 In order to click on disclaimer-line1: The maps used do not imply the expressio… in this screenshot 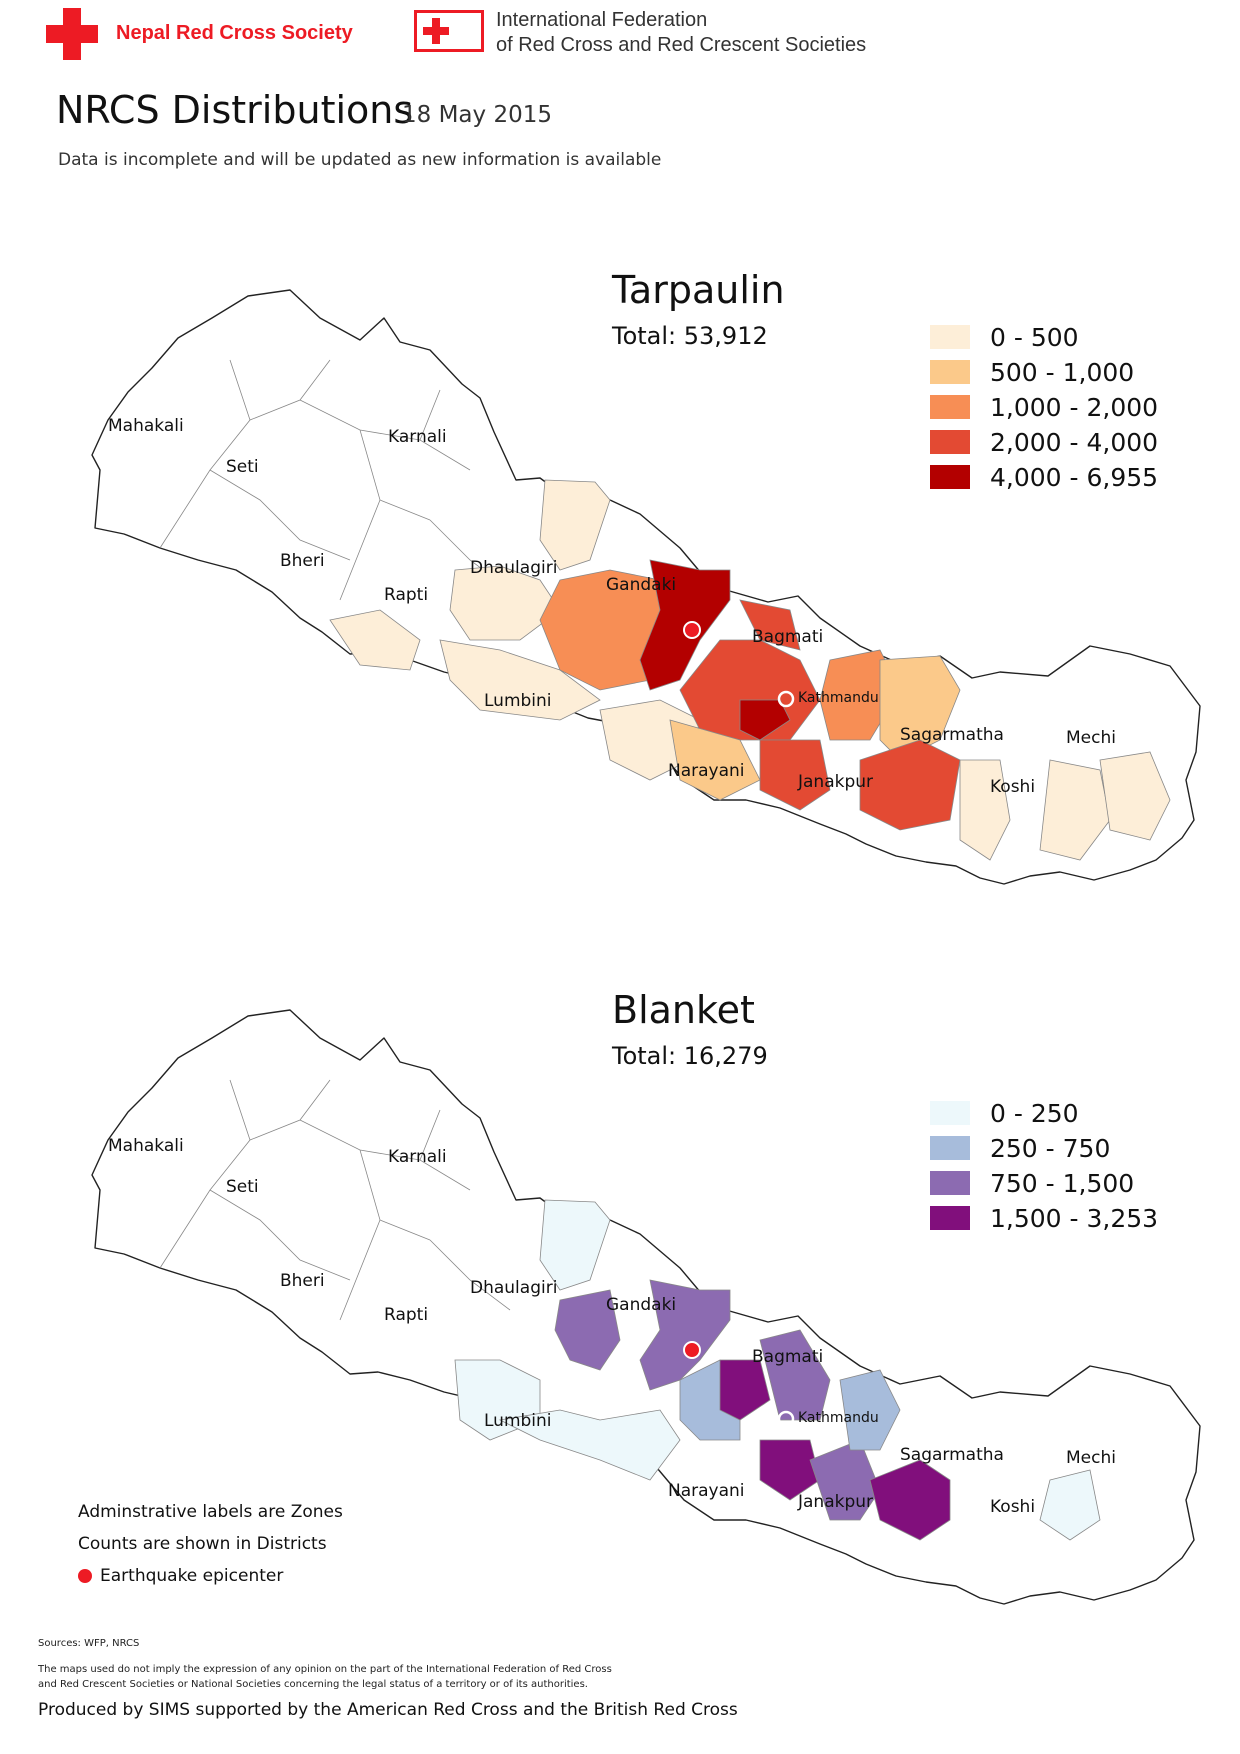, I will do `click(325, 1669)`.